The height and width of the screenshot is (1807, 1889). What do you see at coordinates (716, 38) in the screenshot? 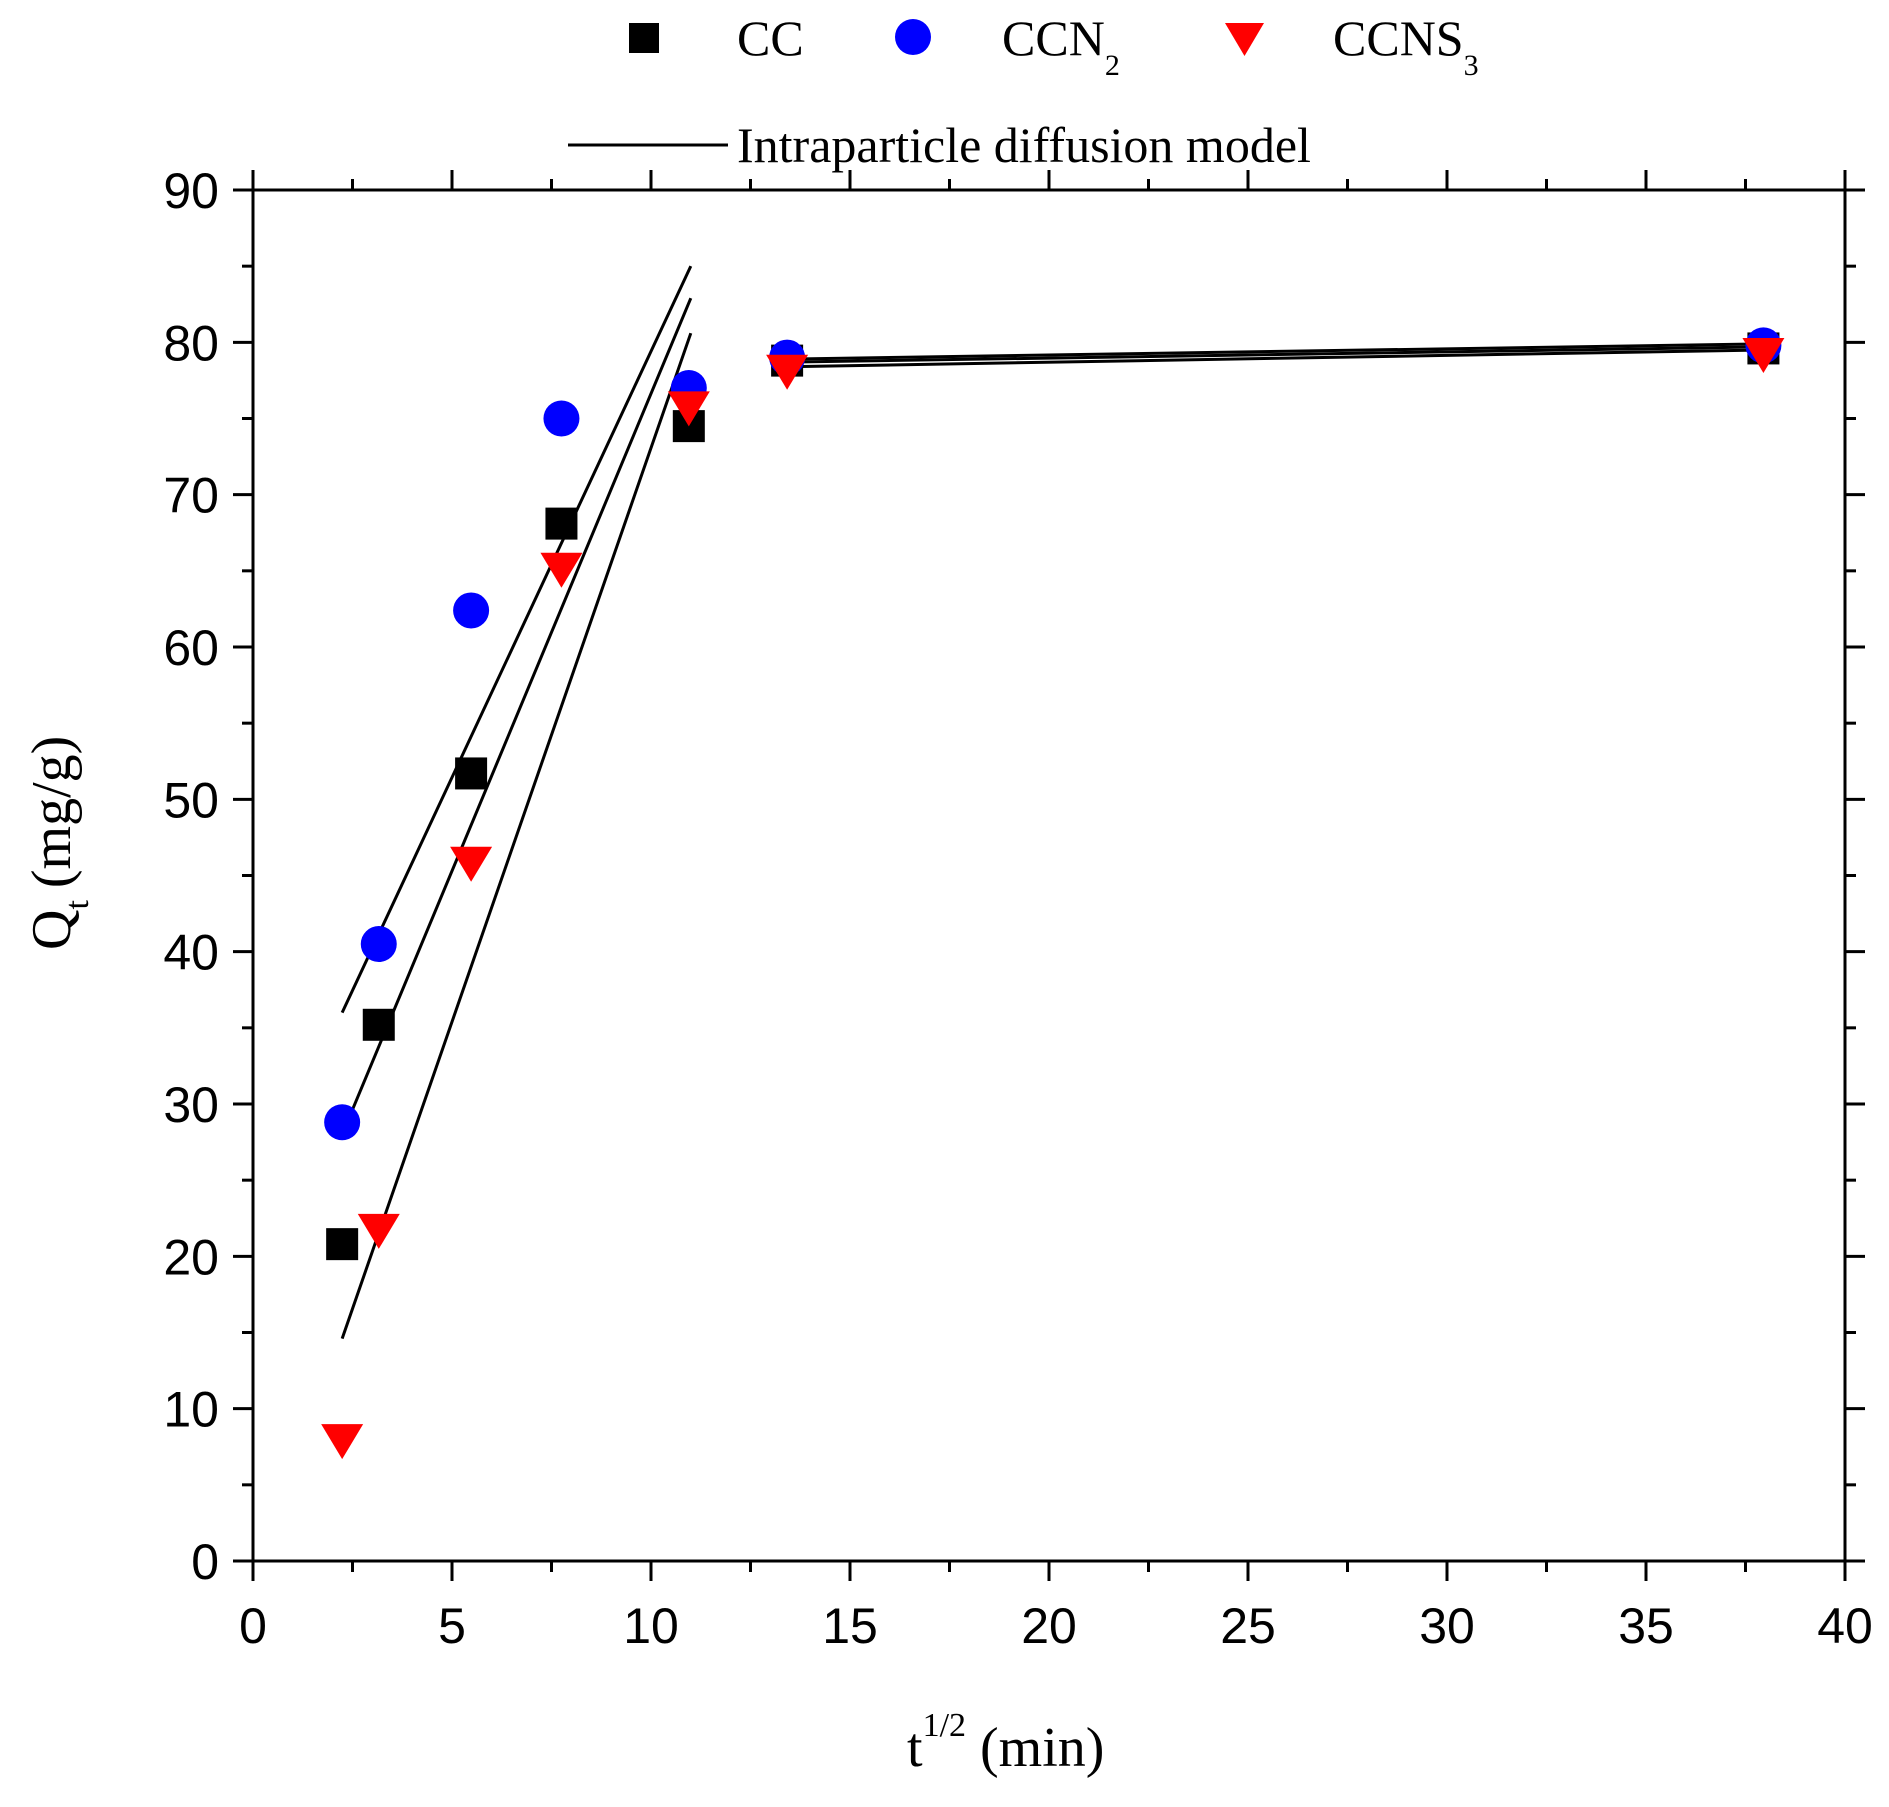
I see `legend-item-cc: CC` at bounding box center [716, 38].